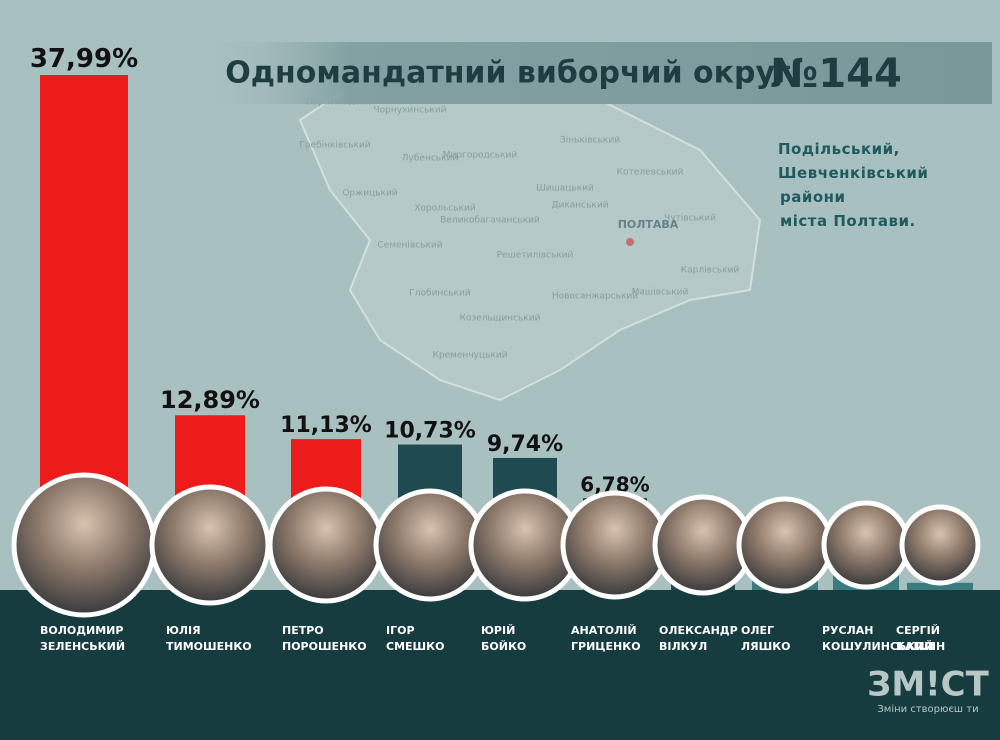  Describe the element at coordinates (444, 209) in the screenshot. I see `map-label: Хорольський` at that location.